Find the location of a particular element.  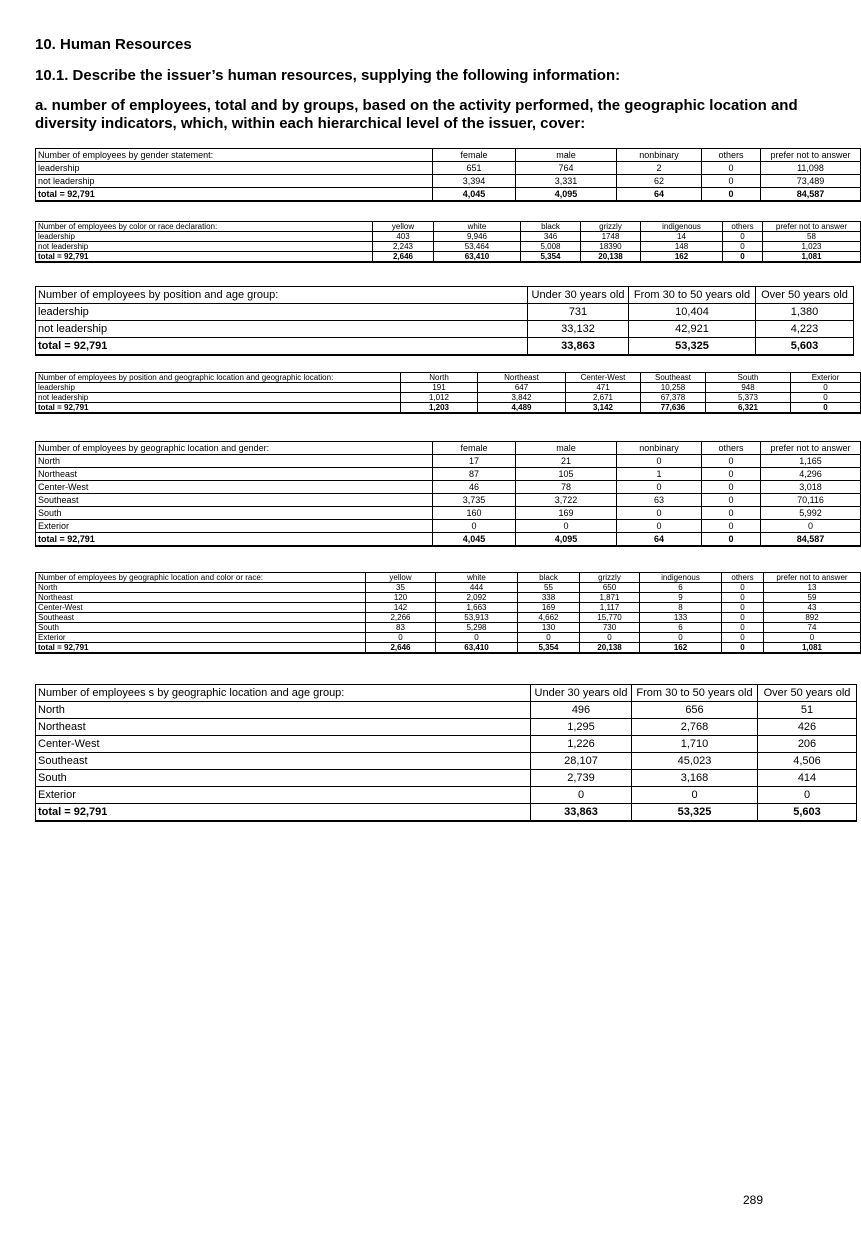

table-row: North 35 444 55 650 6 0 13 is located at coordinates (448, 587).